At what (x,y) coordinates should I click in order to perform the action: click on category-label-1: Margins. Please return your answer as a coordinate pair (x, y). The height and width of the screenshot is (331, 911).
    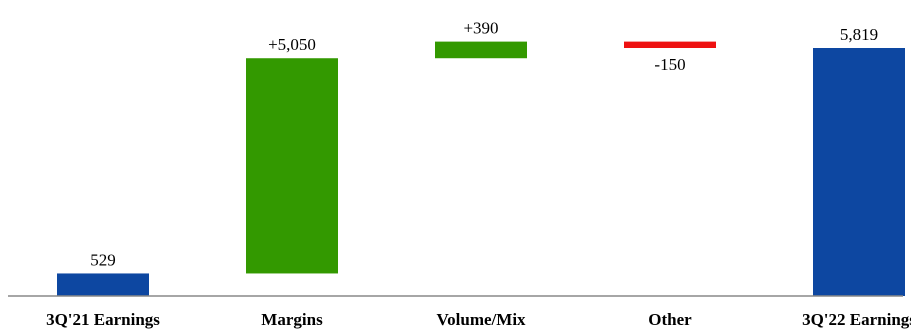
    Looking at the image, I should click on (292, 319).